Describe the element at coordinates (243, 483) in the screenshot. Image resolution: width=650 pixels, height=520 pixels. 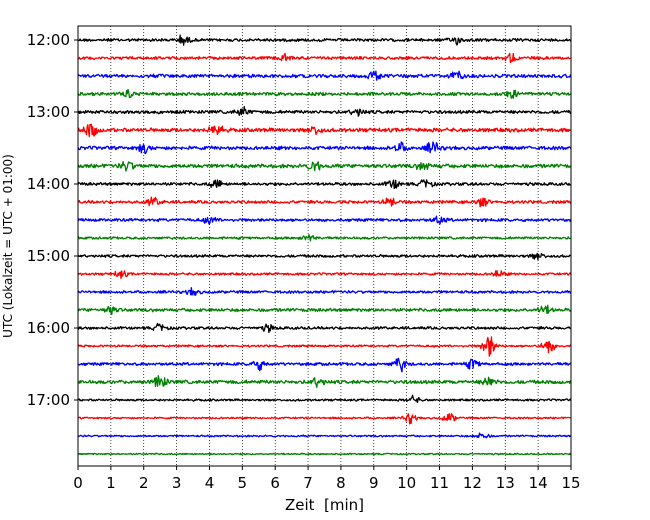
I see `x-tick-label: 5` at that location.